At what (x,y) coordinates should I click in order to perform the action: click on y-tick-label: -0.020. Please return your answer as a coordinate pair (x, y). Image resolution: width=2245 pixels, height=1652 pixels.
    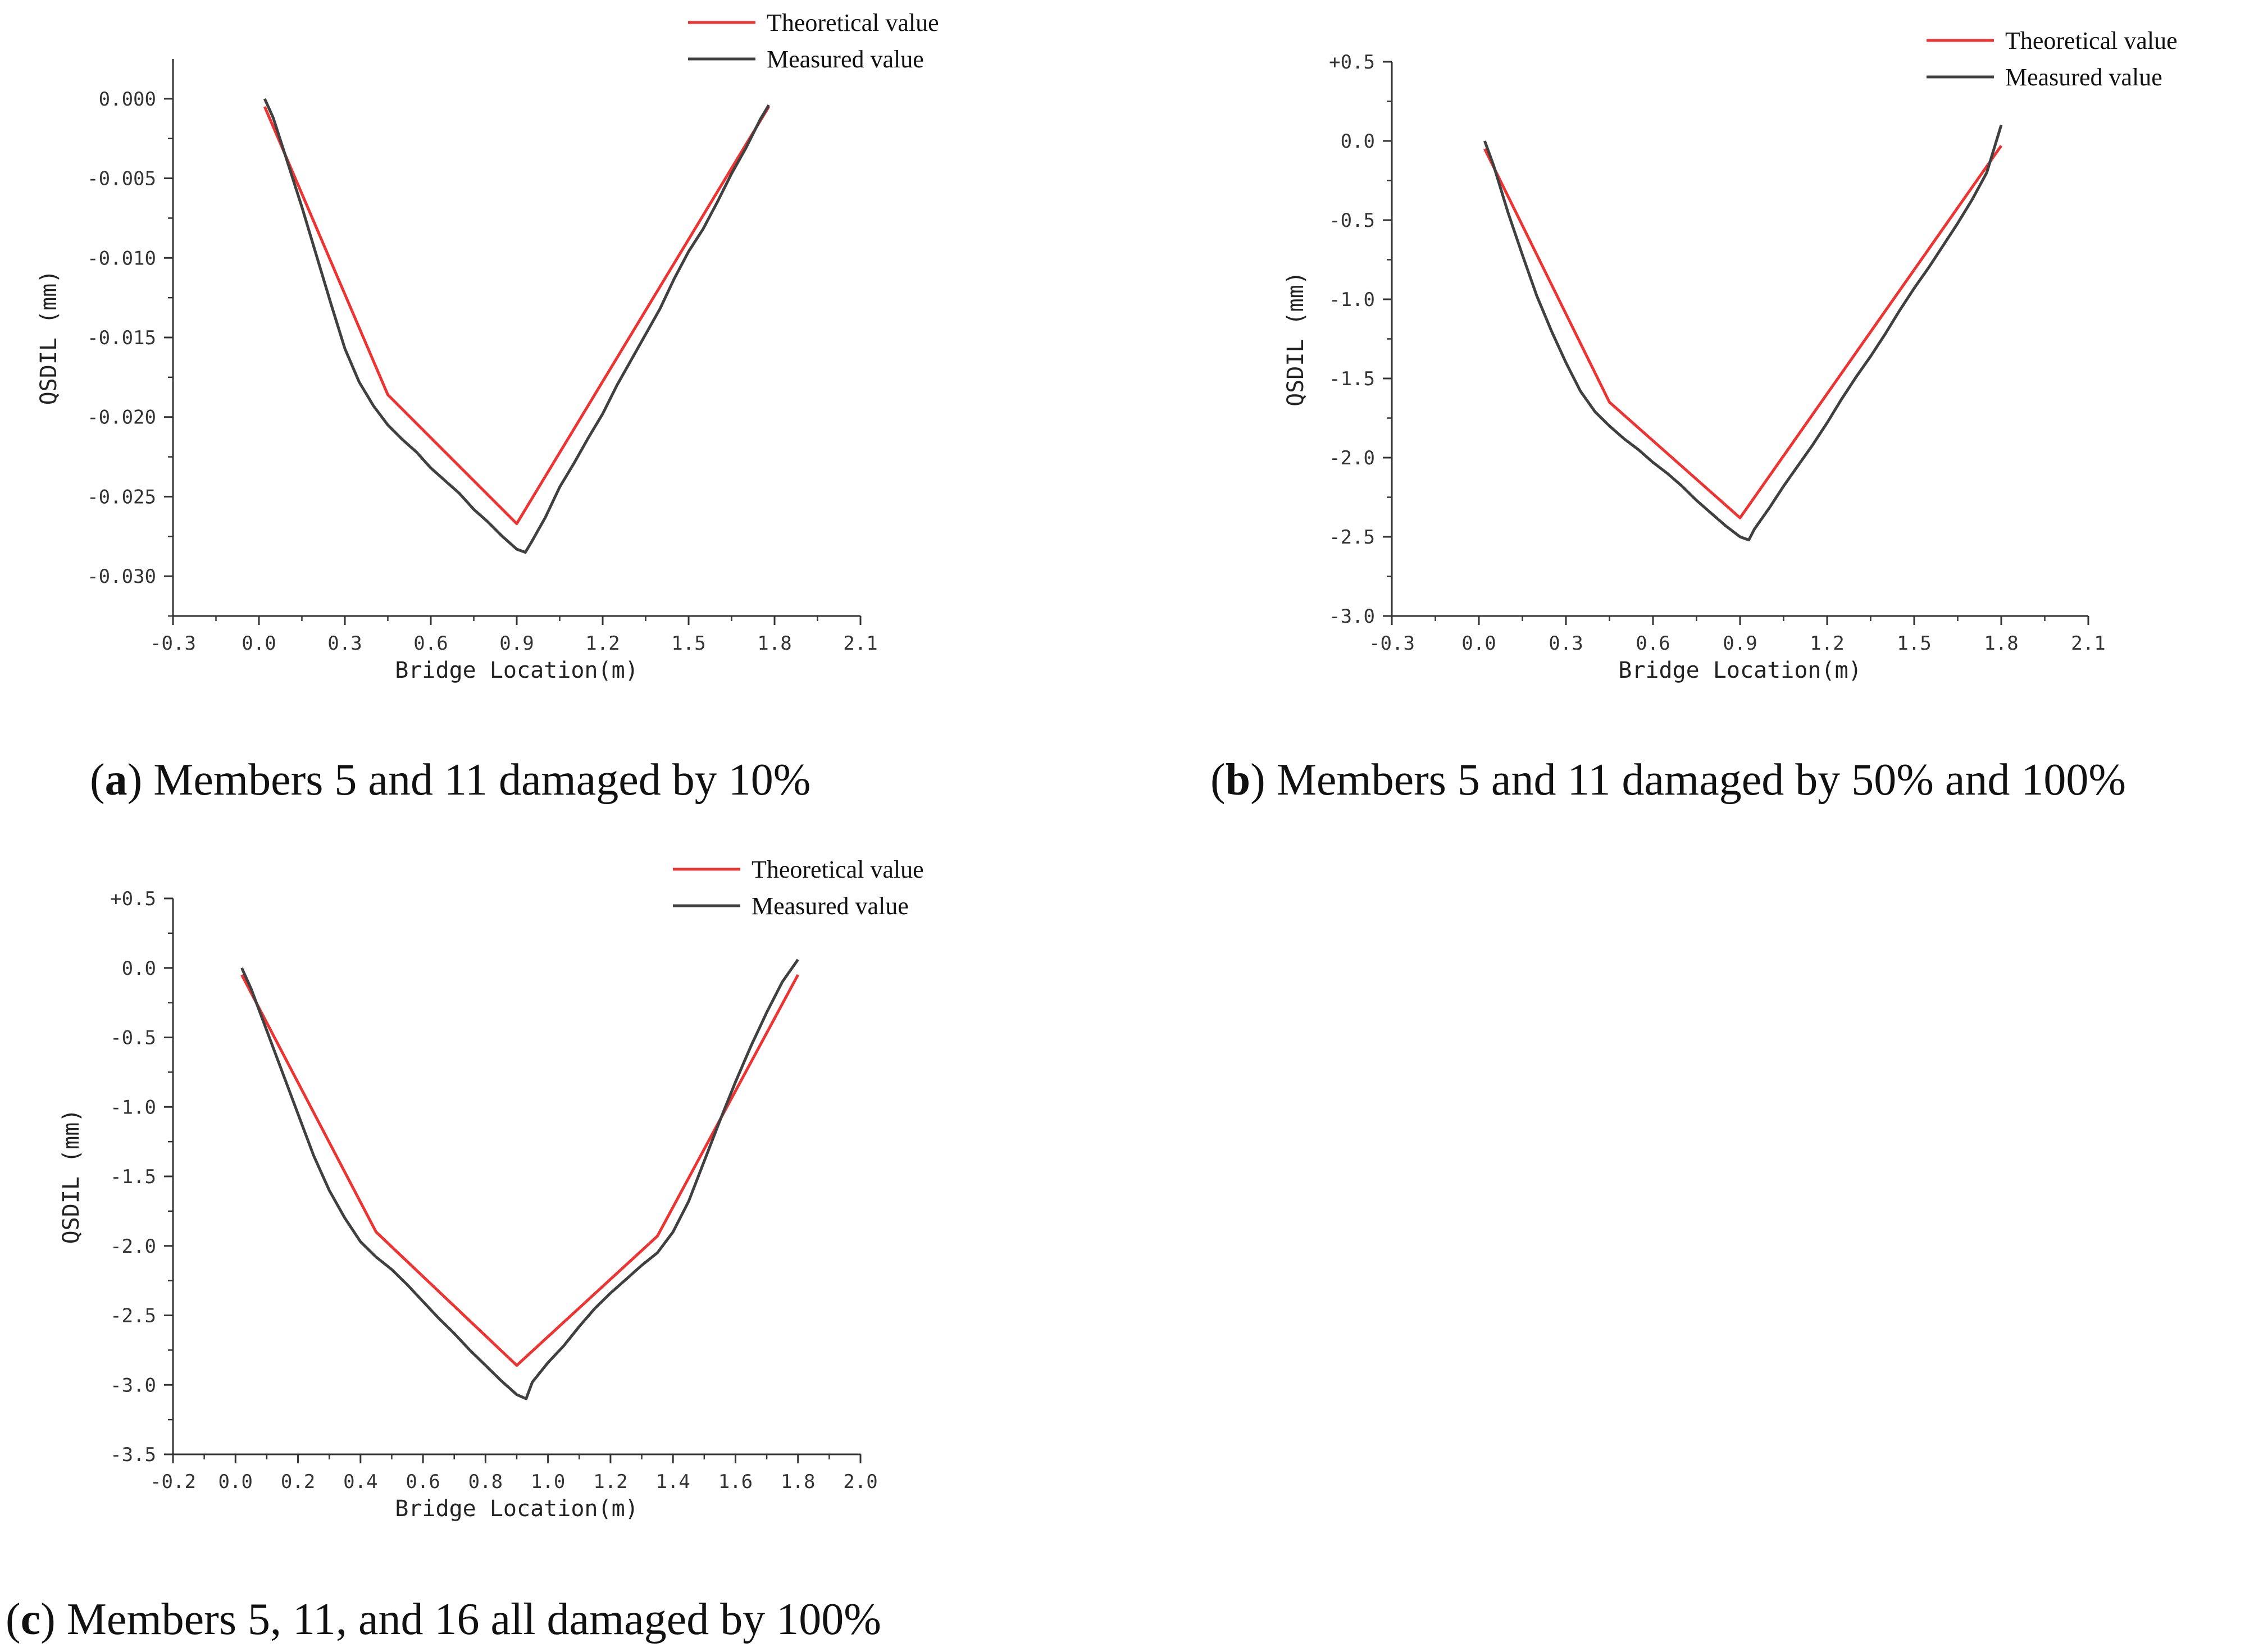
    Looking at the image, I should click on (122, 418).